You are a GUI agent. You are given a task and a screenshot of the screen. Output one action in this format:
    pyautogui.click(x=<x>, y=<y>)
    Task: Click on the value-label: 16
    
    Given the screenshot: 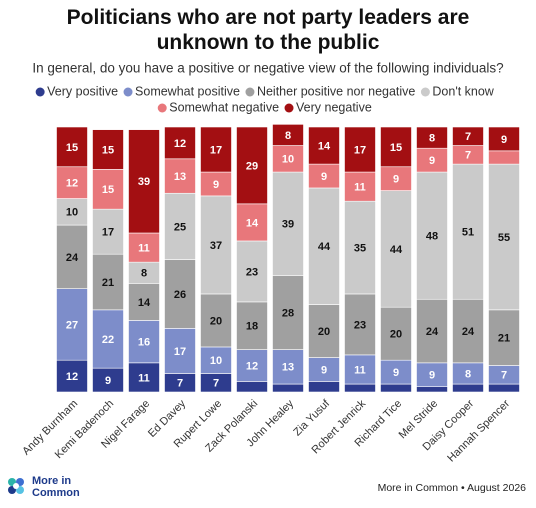 What is the action you would take?
    pyautogui.click(x=144, y=343)
    